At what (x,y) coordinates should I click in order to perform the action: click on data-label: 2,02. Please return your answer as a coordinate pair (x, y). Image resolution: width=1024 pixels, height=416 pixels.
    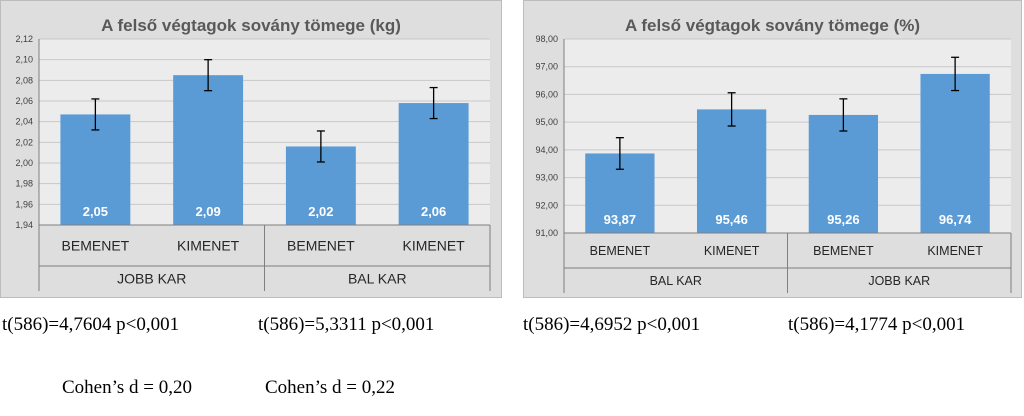
    Looking at the image, I should click on (320, 211).